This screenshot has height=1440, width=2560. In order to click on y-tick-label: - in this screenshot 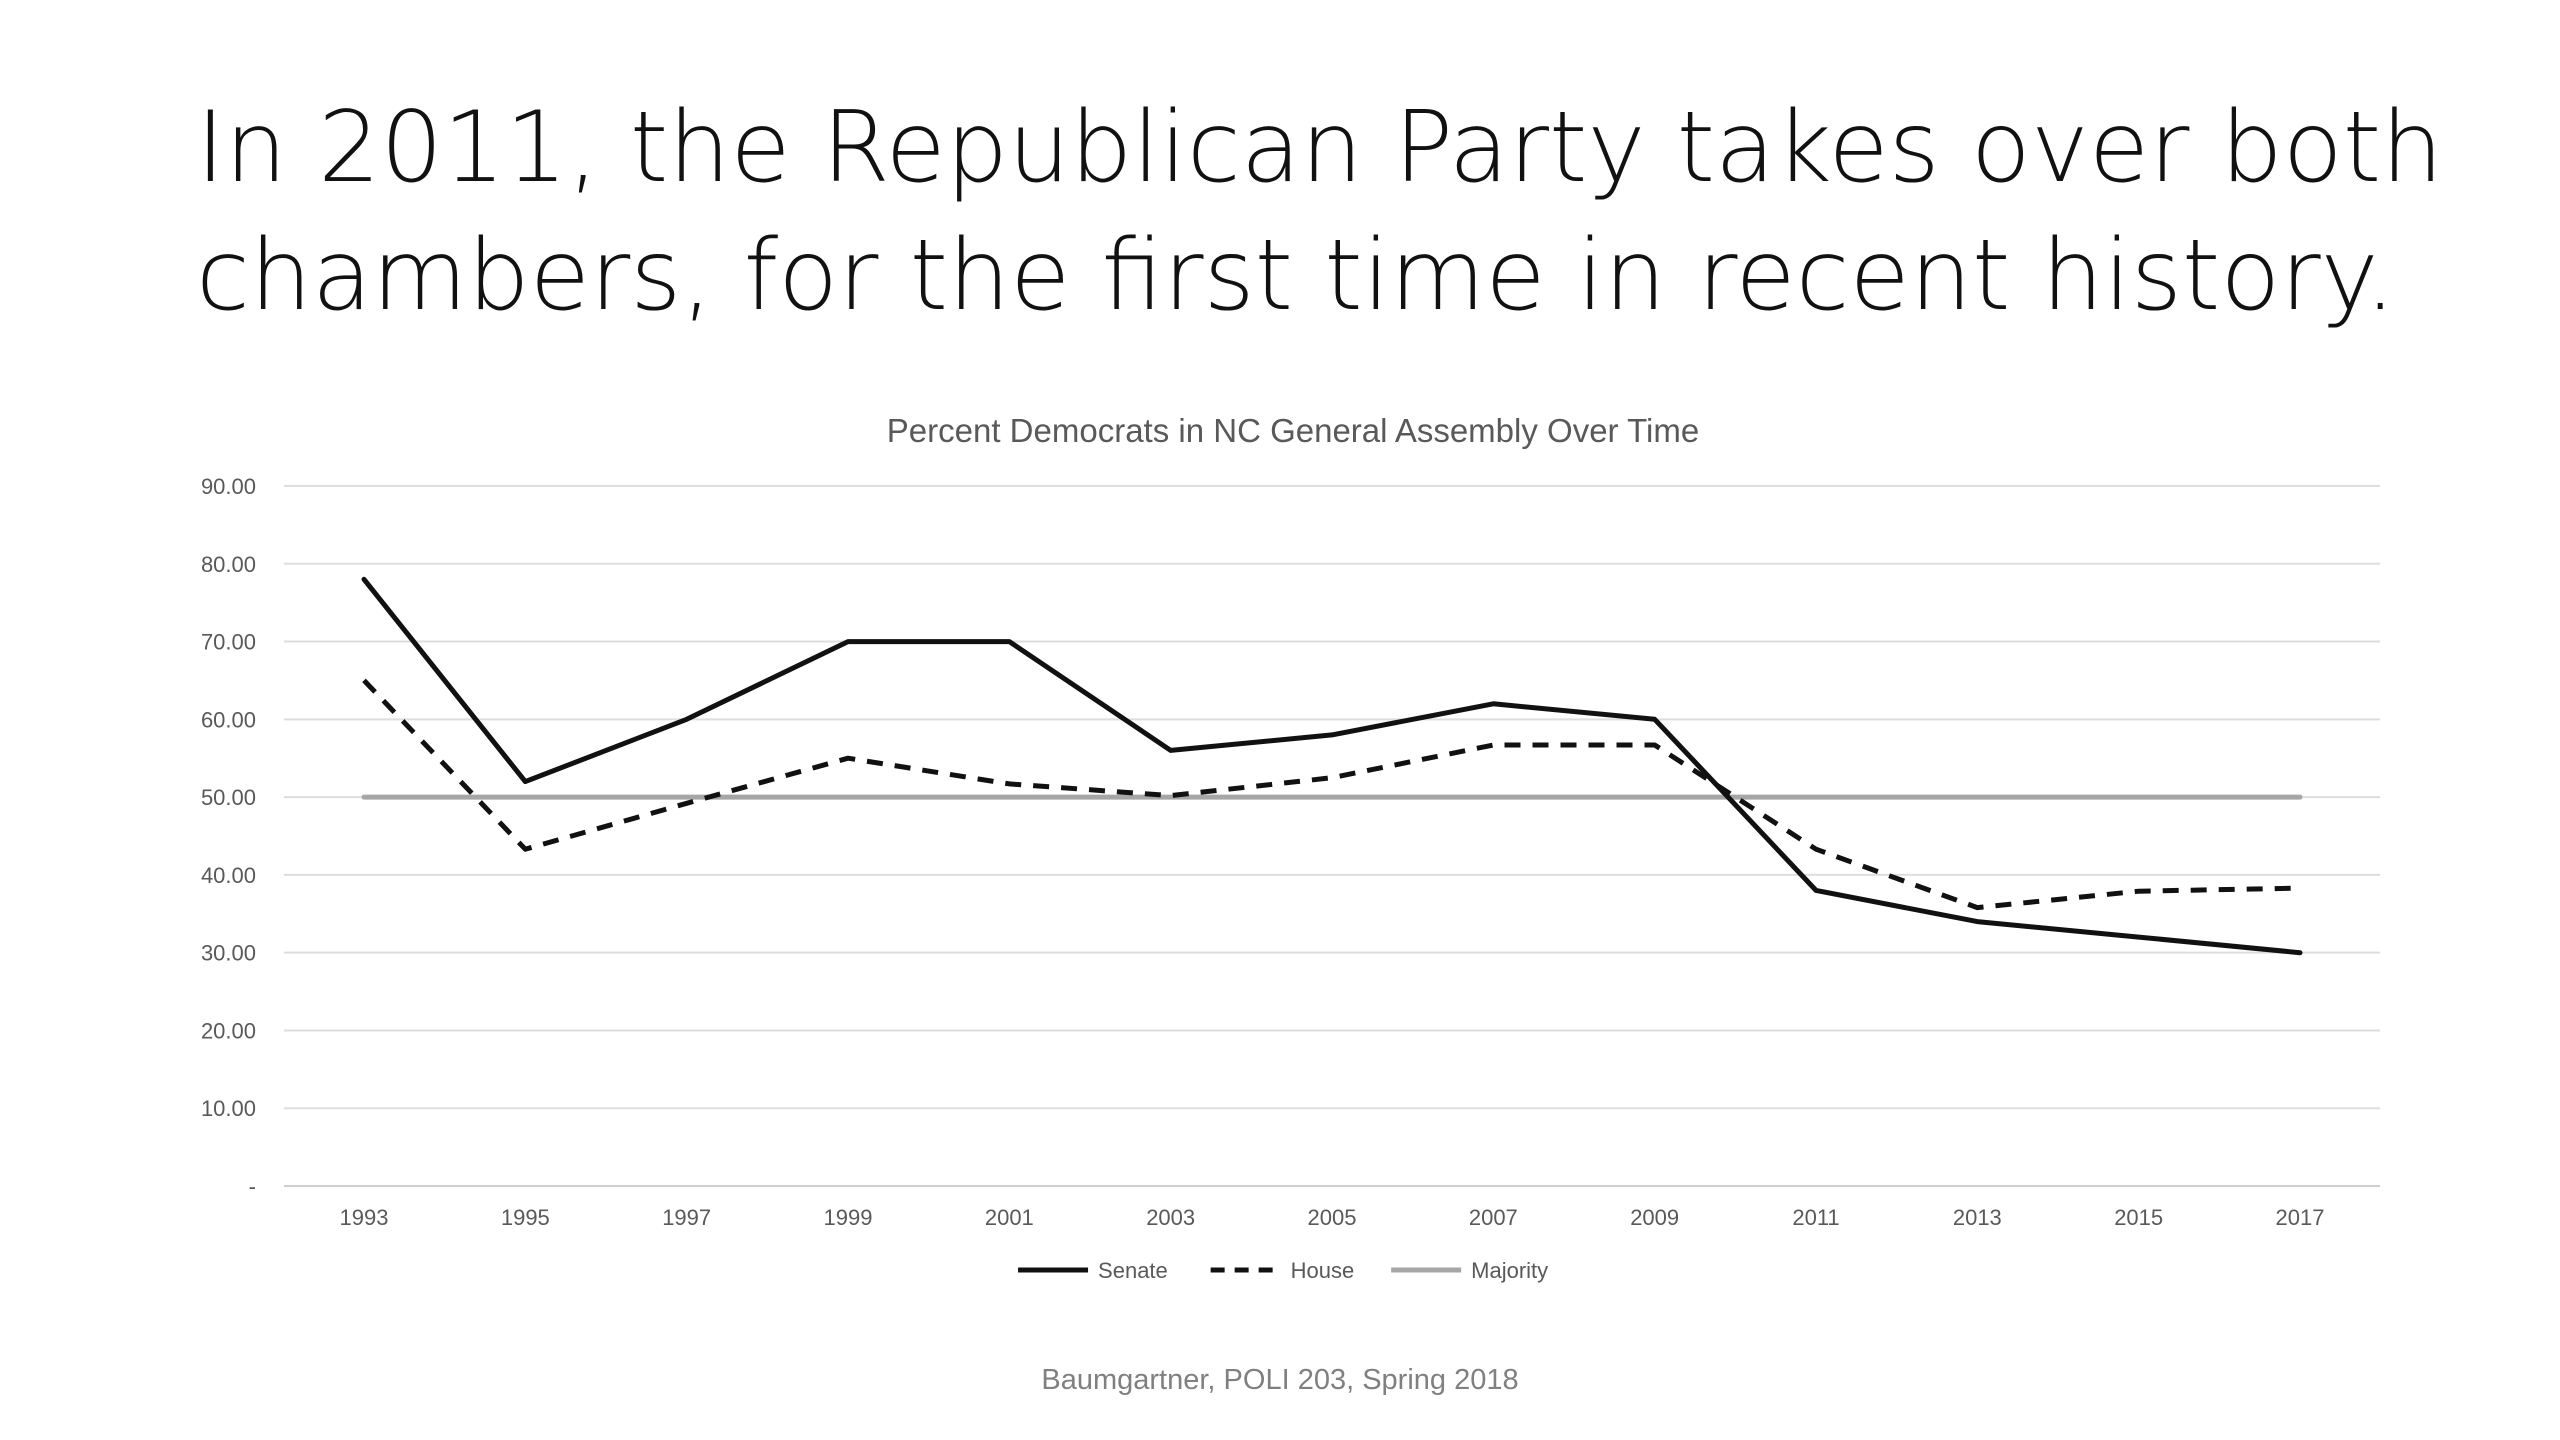, I will do `click(252, 1186)`.